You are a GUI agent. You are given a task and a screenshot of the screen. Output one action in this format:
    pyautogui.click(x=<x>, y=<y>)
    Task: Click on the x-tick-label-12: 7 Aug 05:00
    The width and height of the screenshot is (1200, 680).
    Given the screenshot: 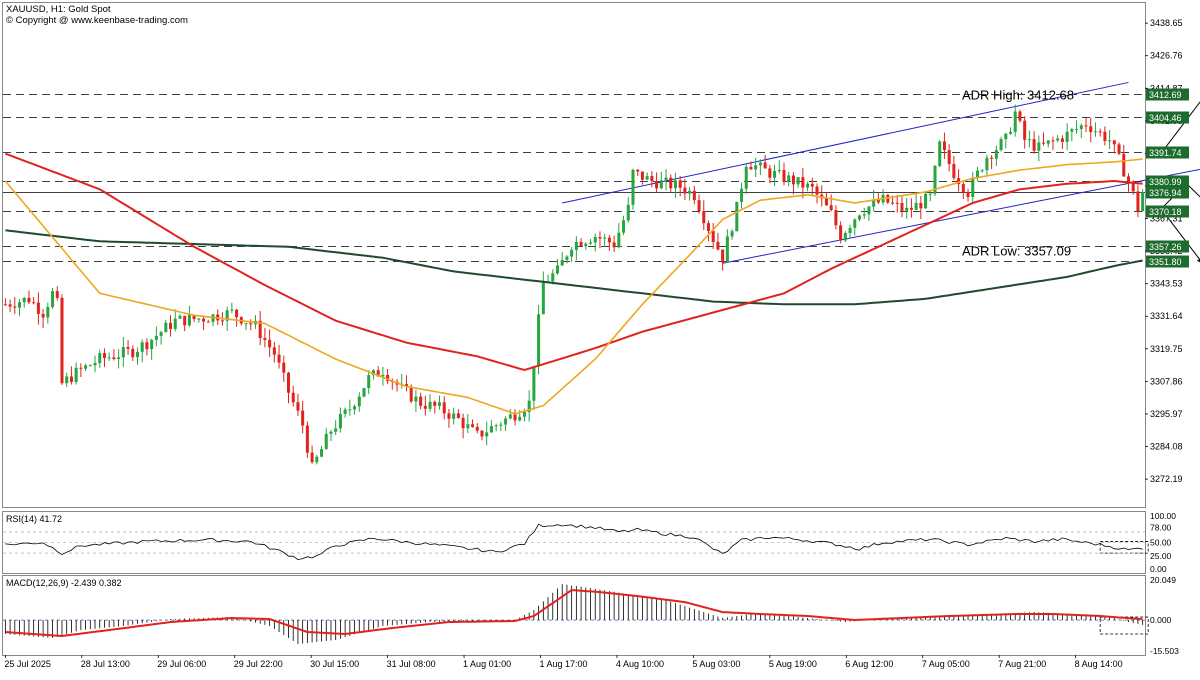 What is the action you would take?
    pyautogui.click(x=946, y=664)
    